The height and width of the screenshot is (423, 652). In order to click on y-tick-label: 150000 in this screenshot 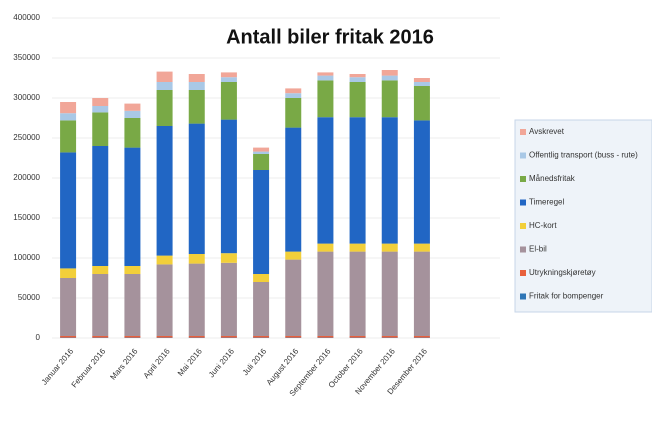, I will do `click(26, 217)`.